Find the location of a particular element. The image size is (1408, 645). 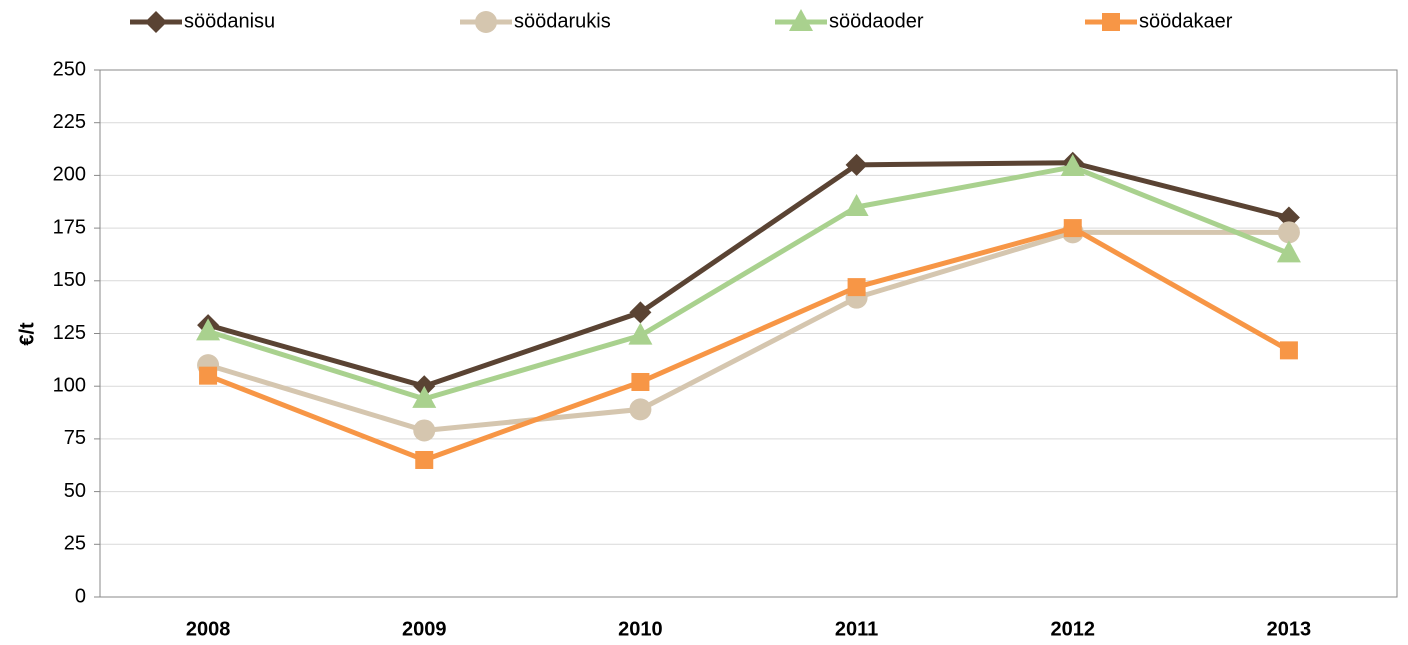

y-tick-label: 0 is located at coordinates (80, 596).